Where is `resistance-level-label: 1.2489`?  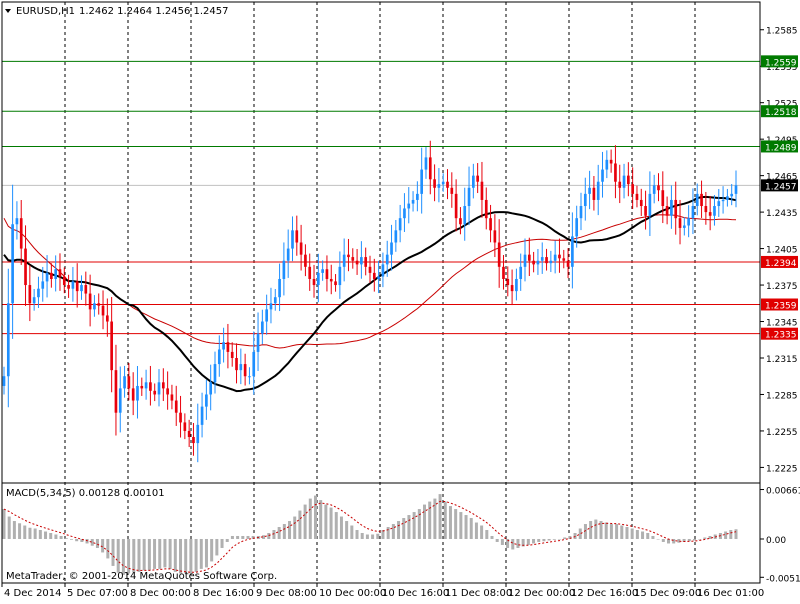 resistance-level-label: 1.2489 is located at coordinates (781, 148).